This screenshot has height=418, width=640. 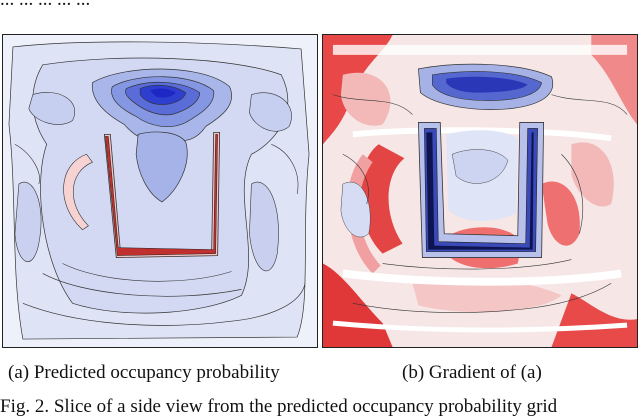 What do you see at coordinates (51, 108) in the screenshot?
I see `upper-left-blob` at bounding box center [51, 108].